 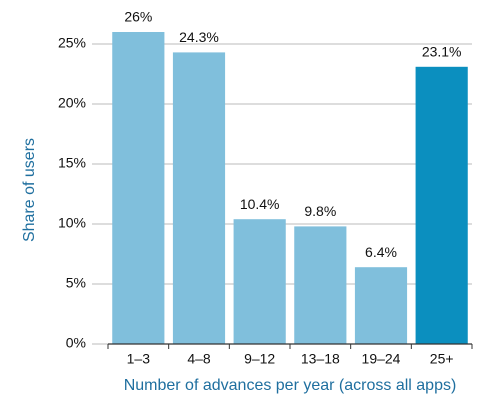 What do you see at coordinates (199, 359) in the screenshot?
I see `x-tick-label: 4–8` at bounding box center [199, 359].